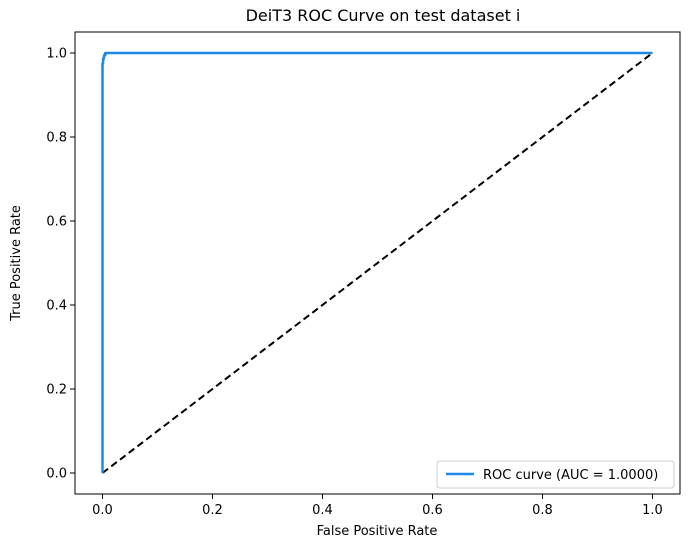  I want to click on y-tick-label: 0.0, so click(56, 474).